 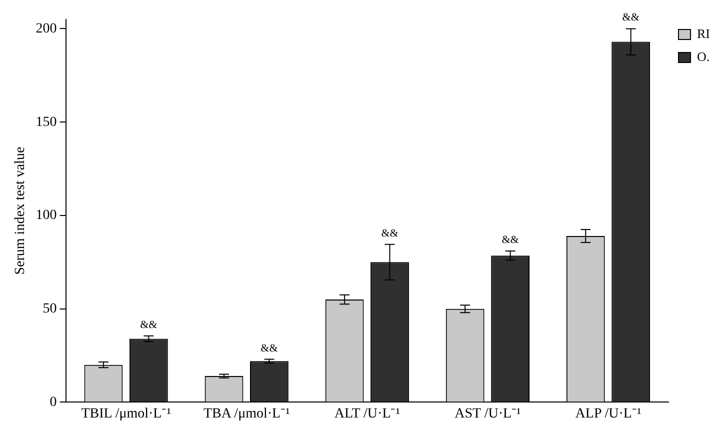 I want to click on legend-label: O., so click(x=703, y=56).